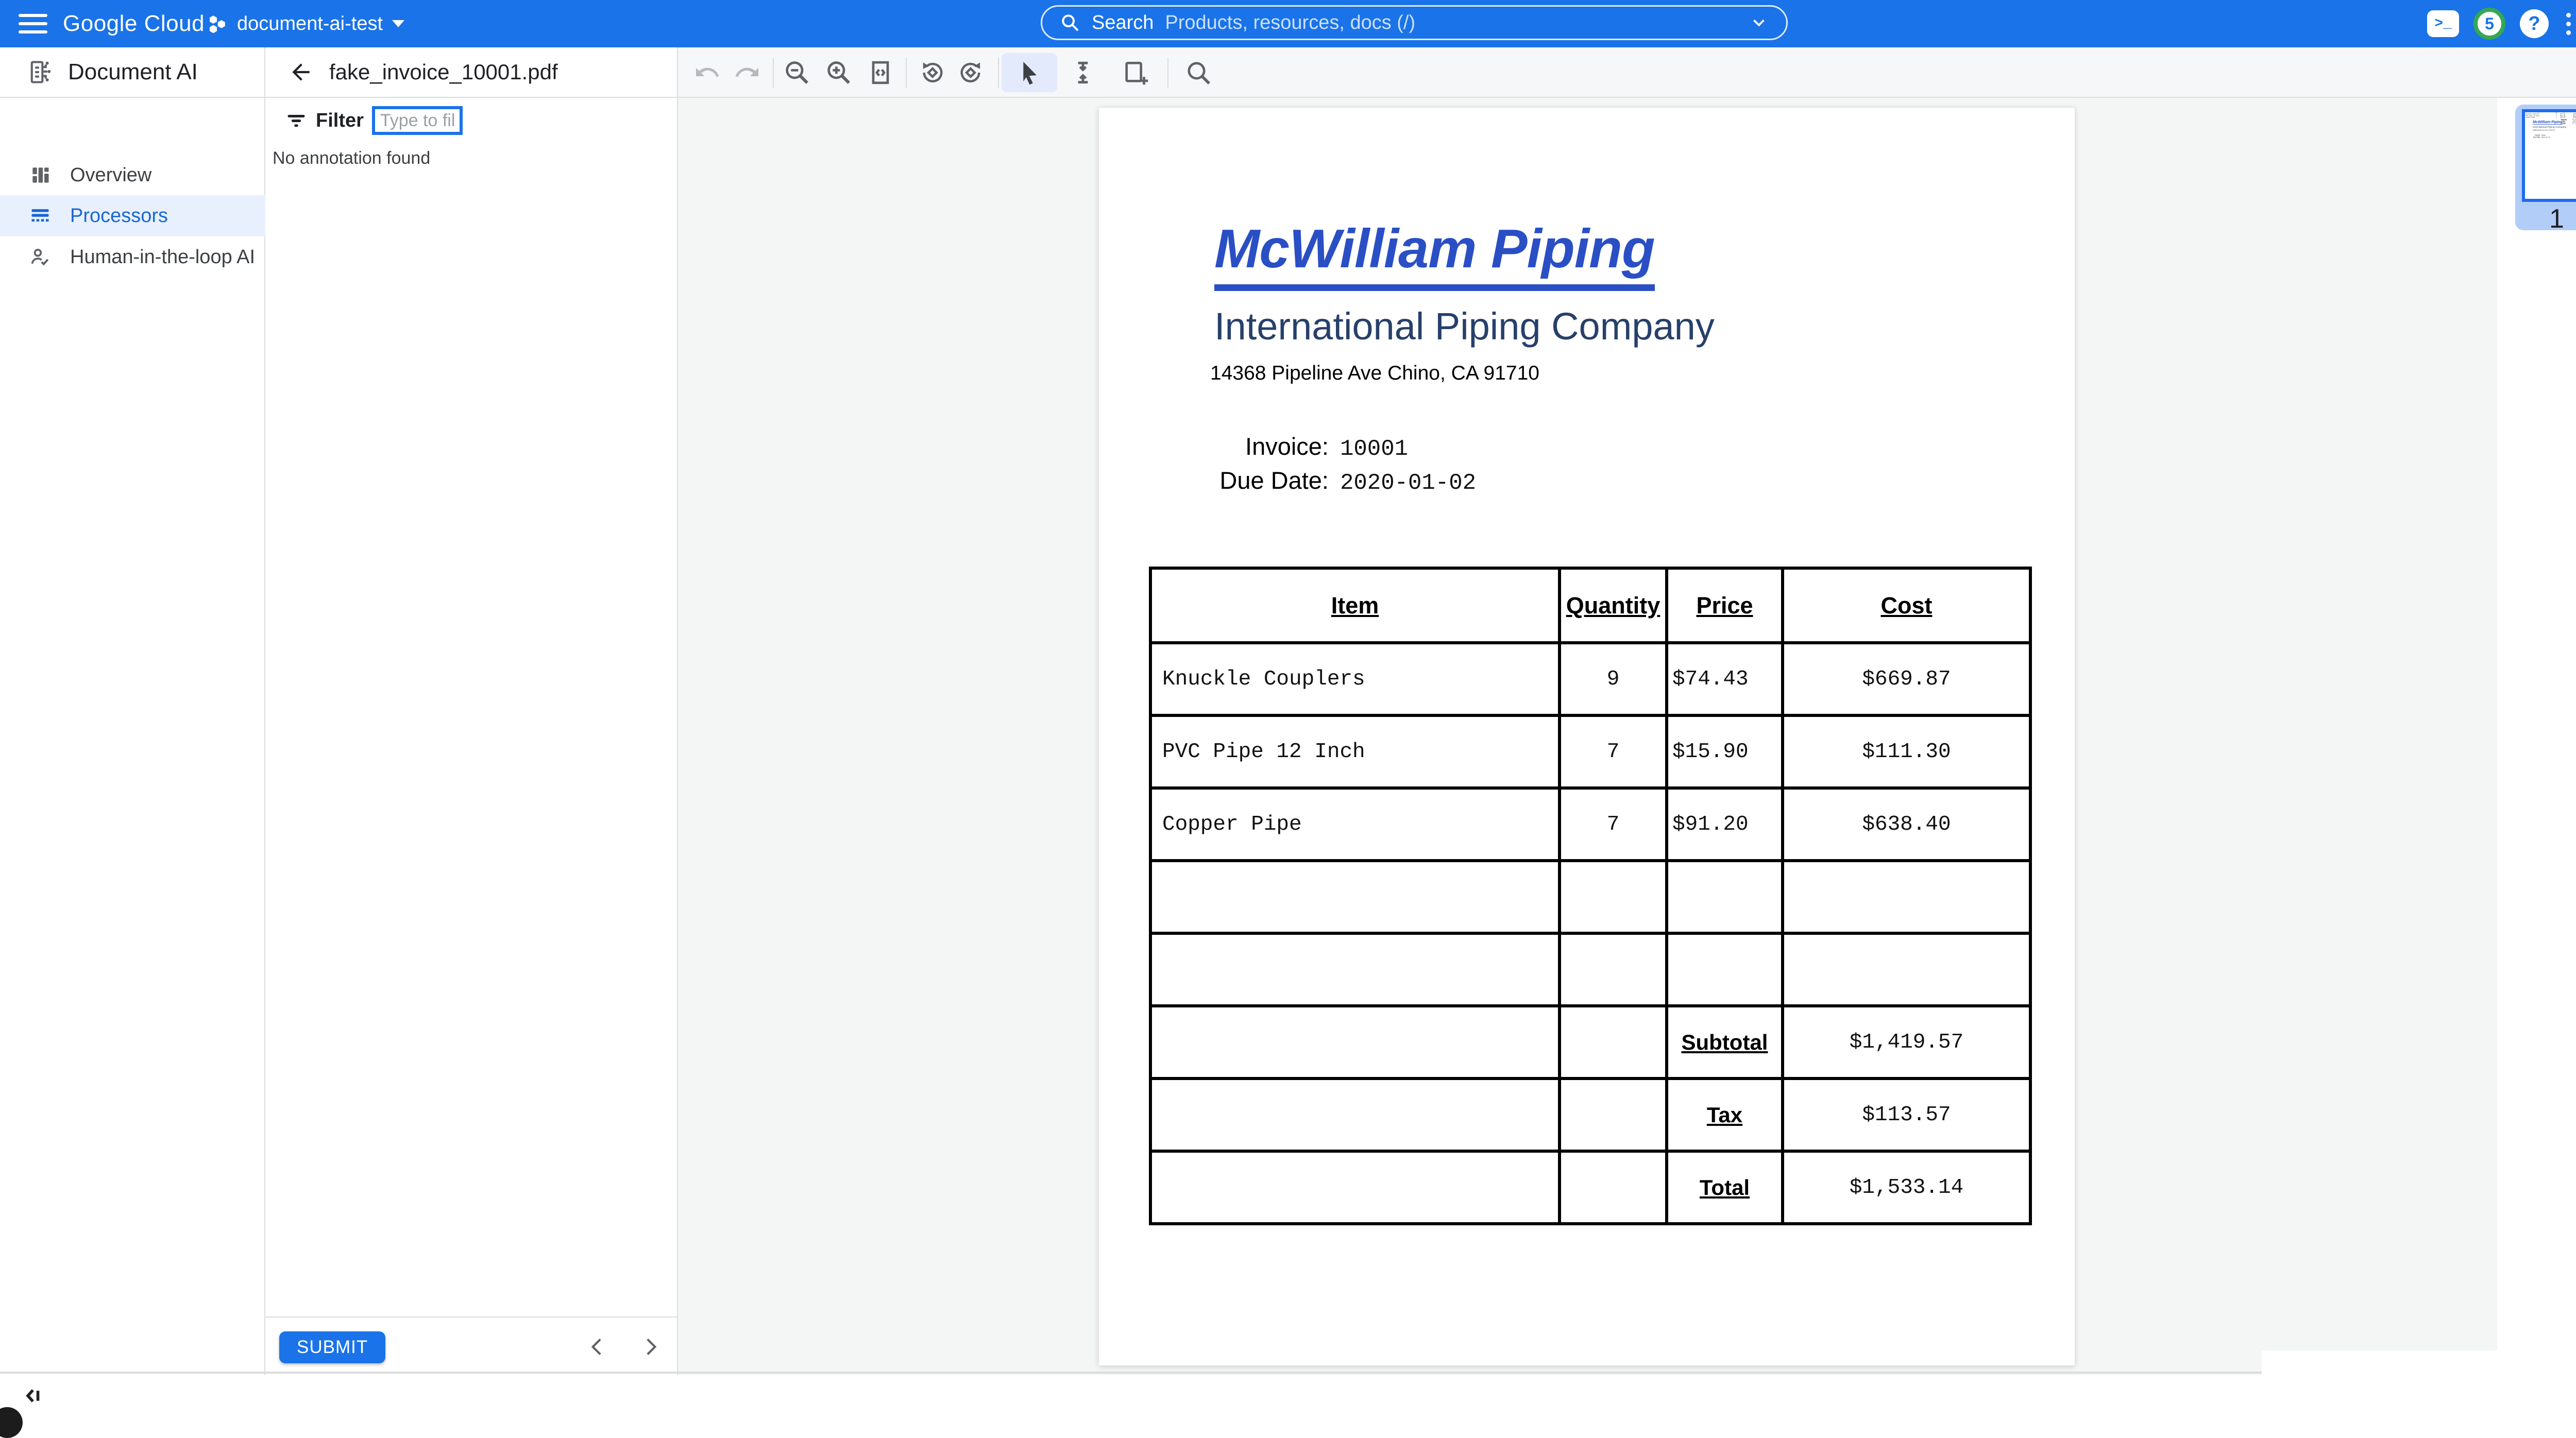 This screenshot has width=2576, height=1438. Describe the element at coordinates (1134, 72) in the screenshot. I see `add-region-icon` at that location.